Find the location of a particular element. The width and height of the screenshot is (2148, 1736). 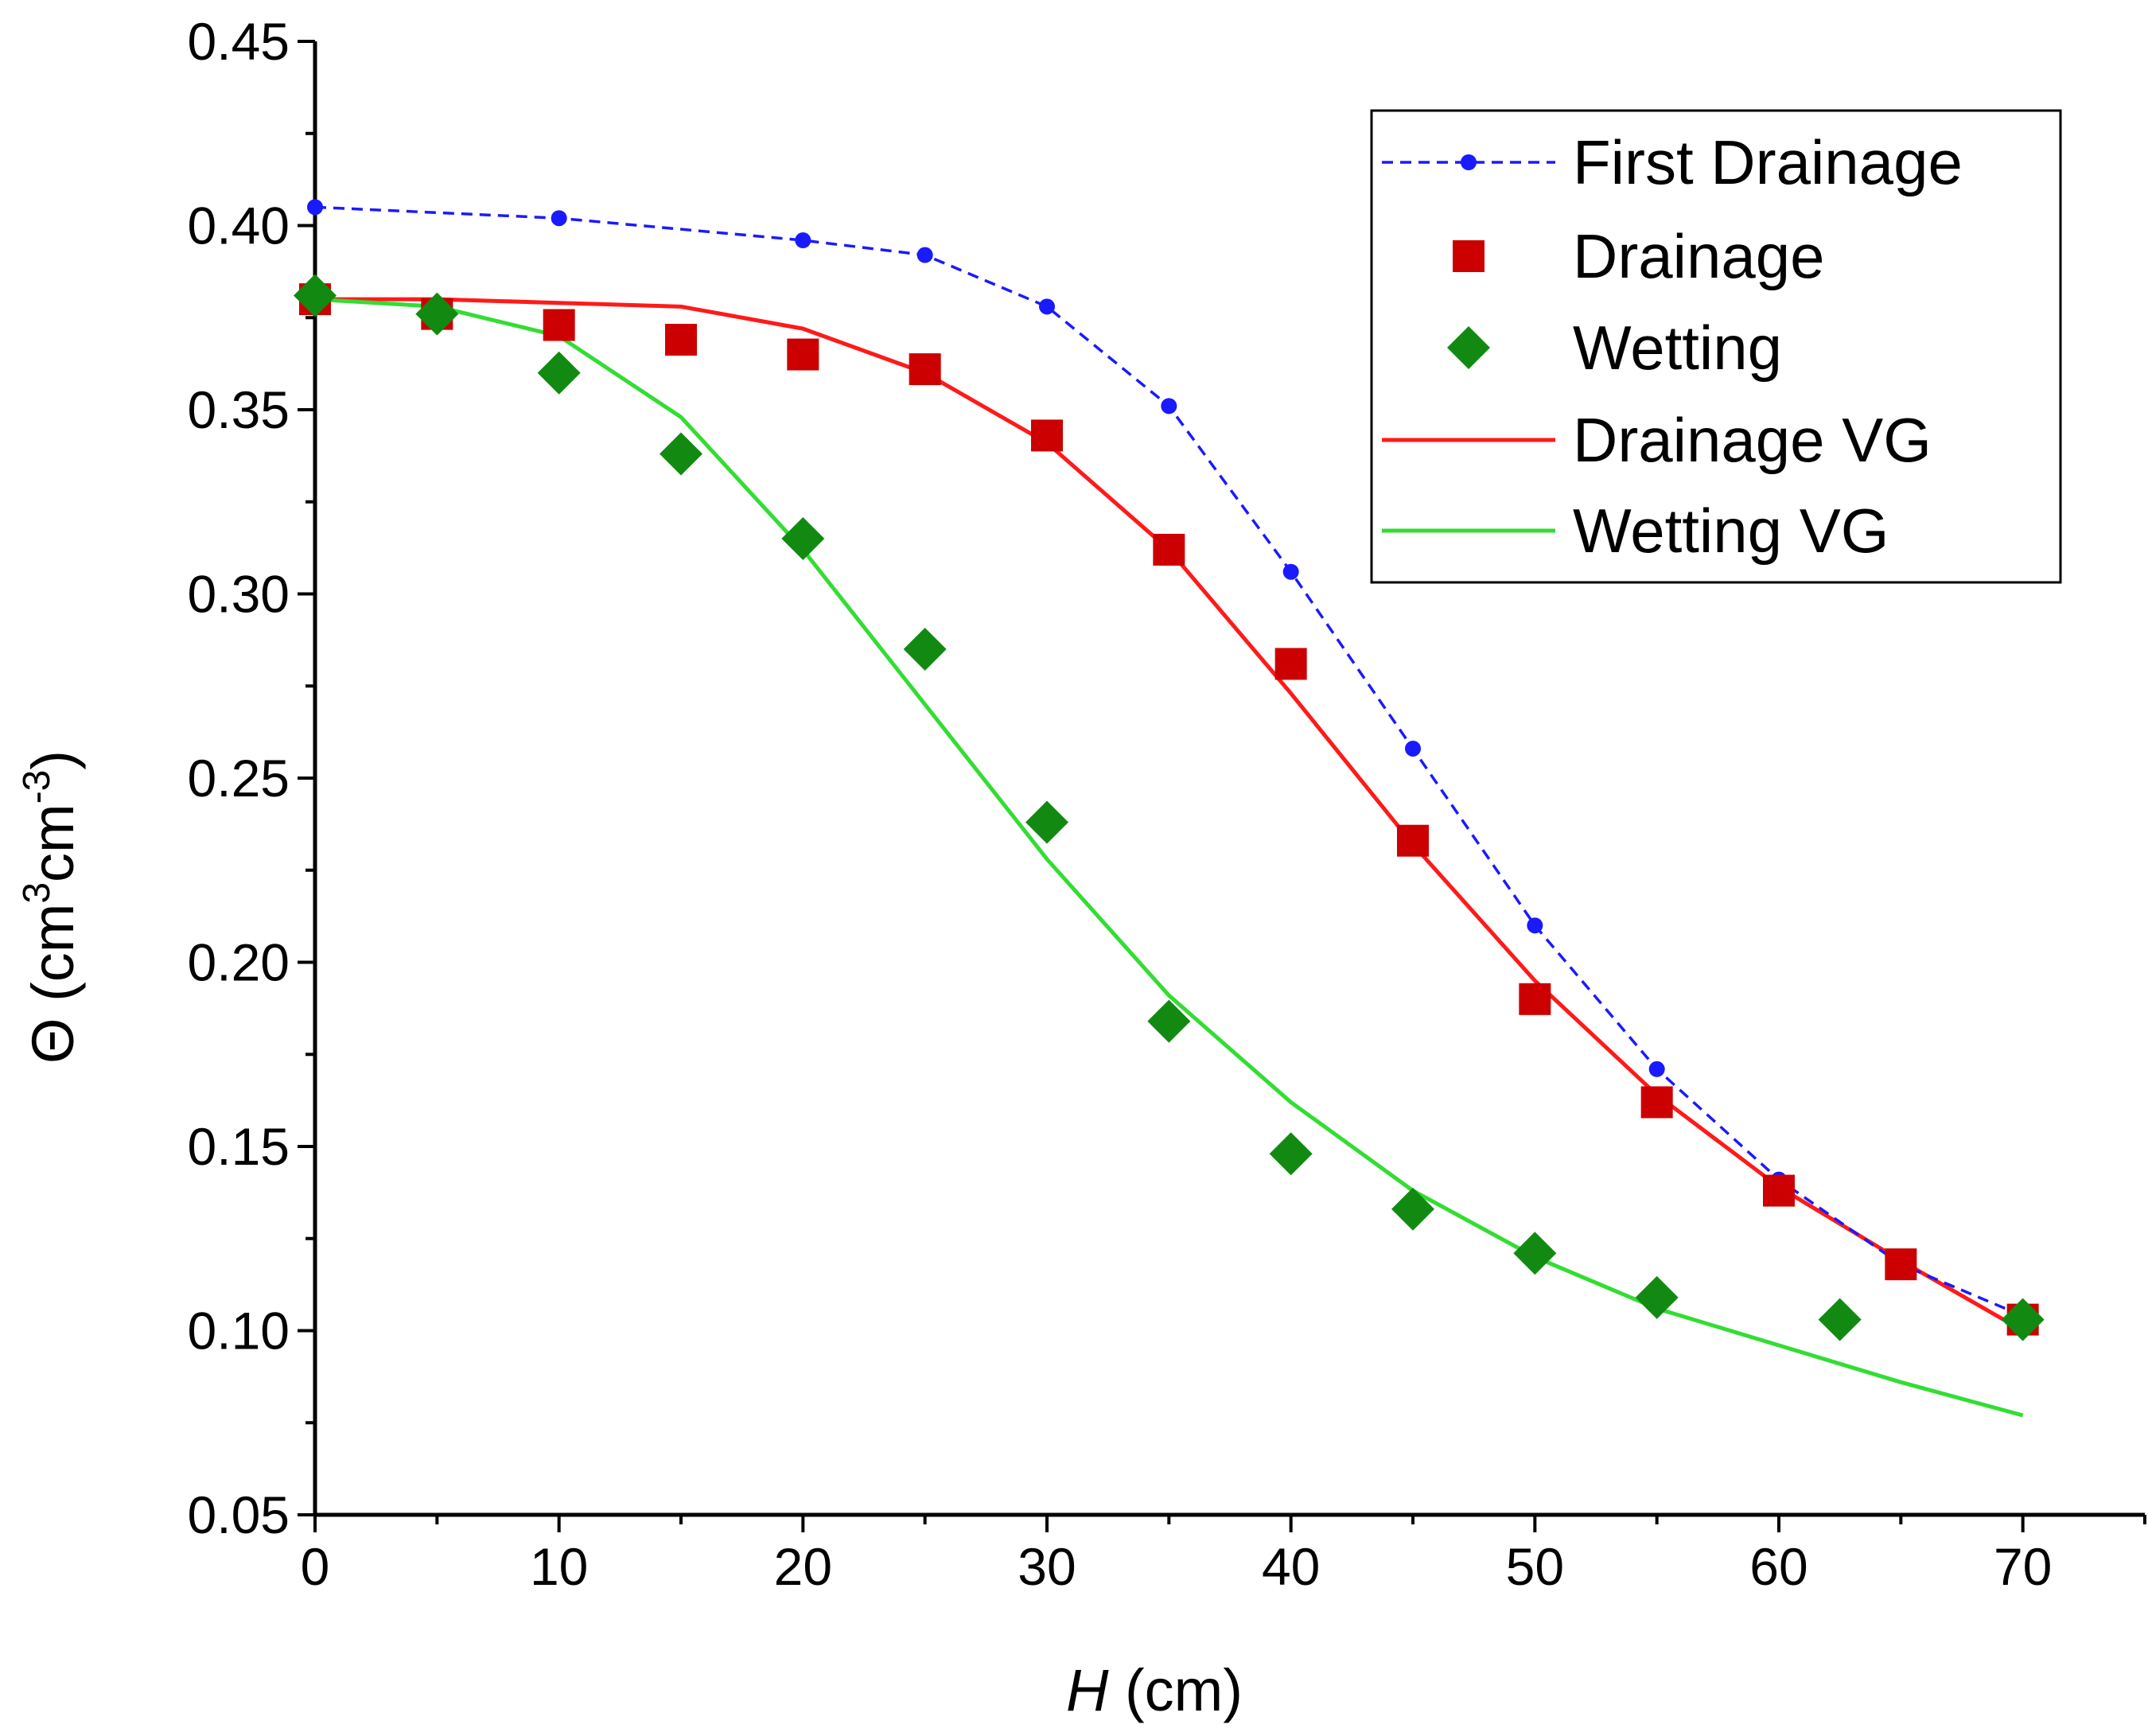

x-axis-variable: H is located at coordinates (1087, 1690).